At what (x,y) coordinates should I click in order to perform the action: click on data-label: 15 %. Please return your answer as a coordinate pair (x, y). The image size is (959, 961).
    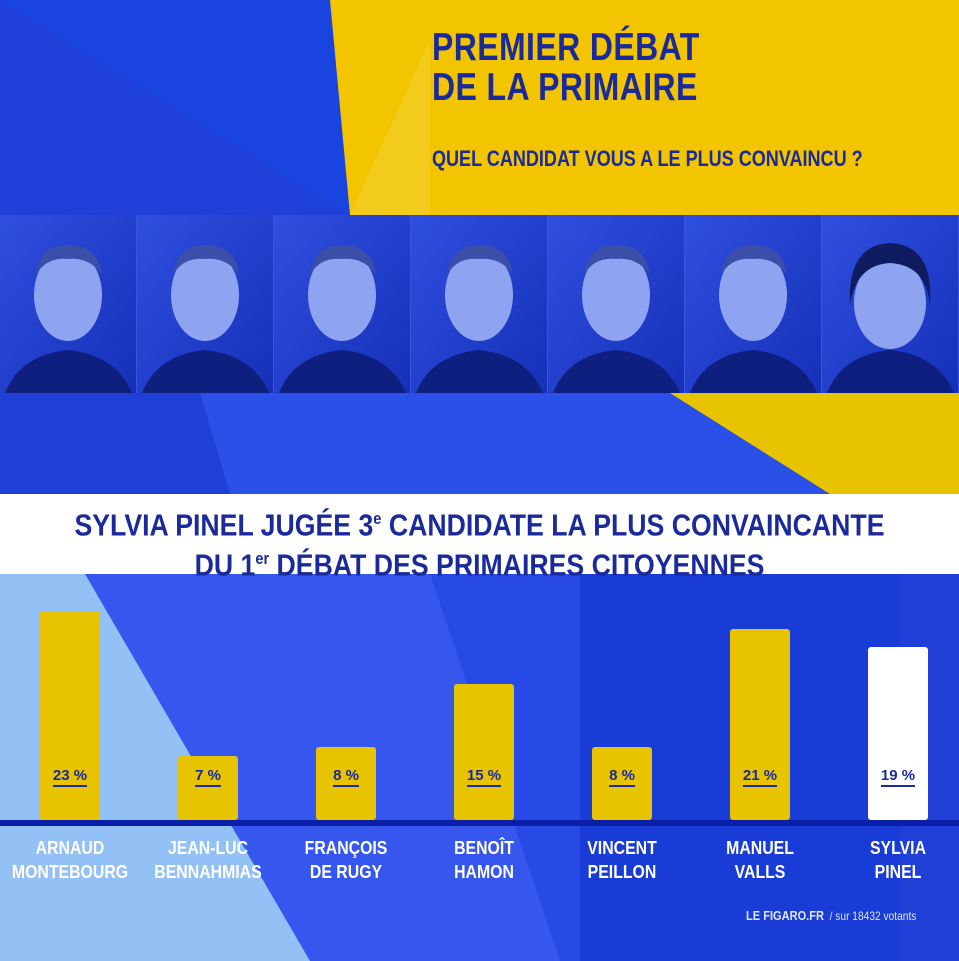
    Looking at the image, I should click on (484, 777).